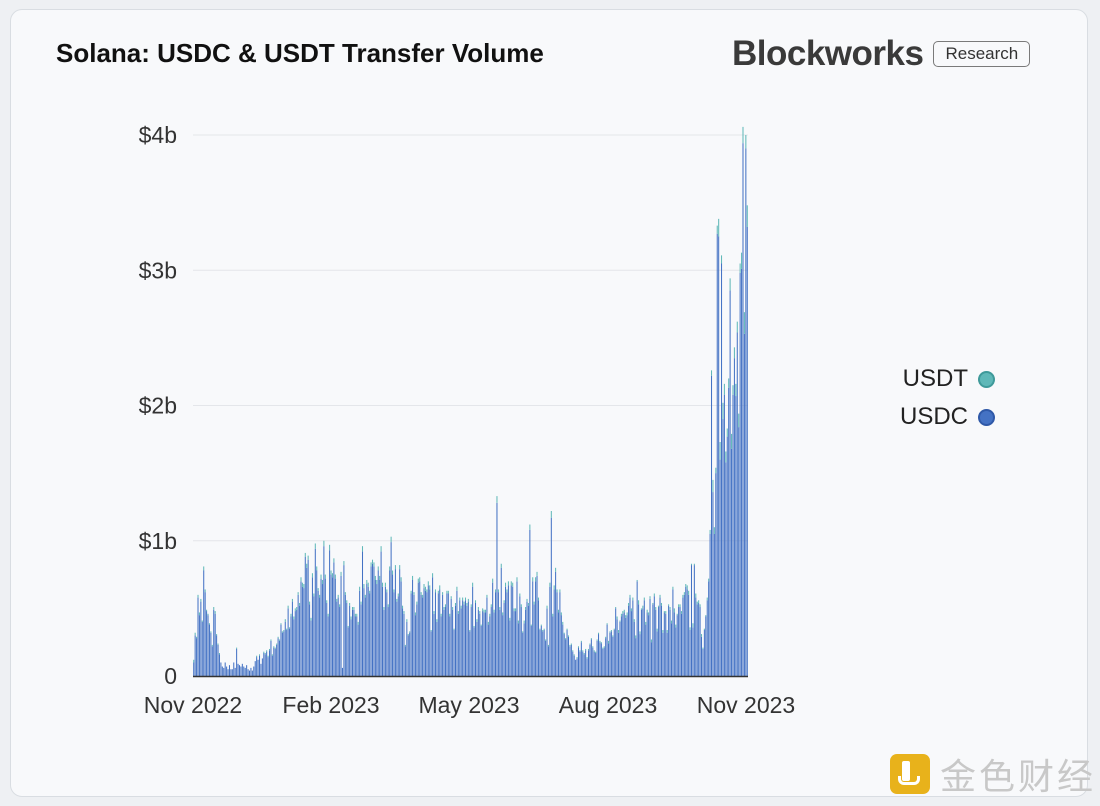 The height and width of the screenshot is (806, 1100). What do you see at coordinates (948, 379) in the screenshot?
I see `legend-item-usdt: USDT` at bounding box center [948, 379].